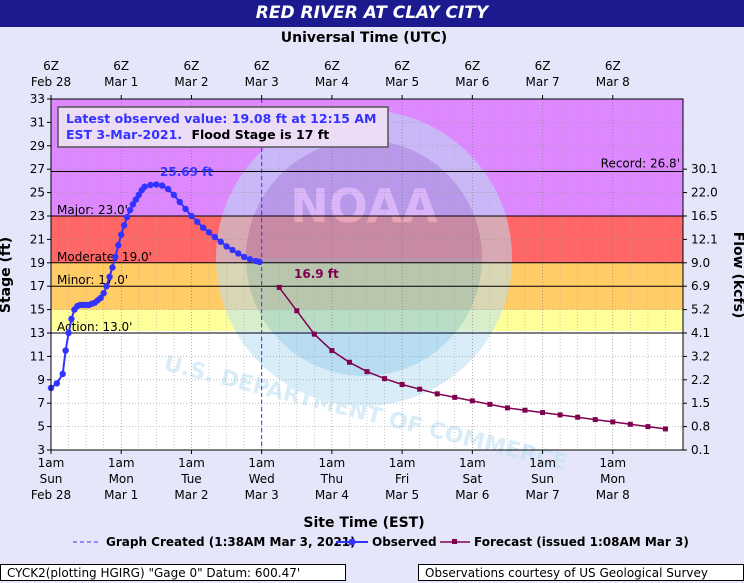 The image size is (744, 583). Describe the element at coordinates (262, 495) in the screenshot. I see `x-tick-label: Mar 3` at that location.